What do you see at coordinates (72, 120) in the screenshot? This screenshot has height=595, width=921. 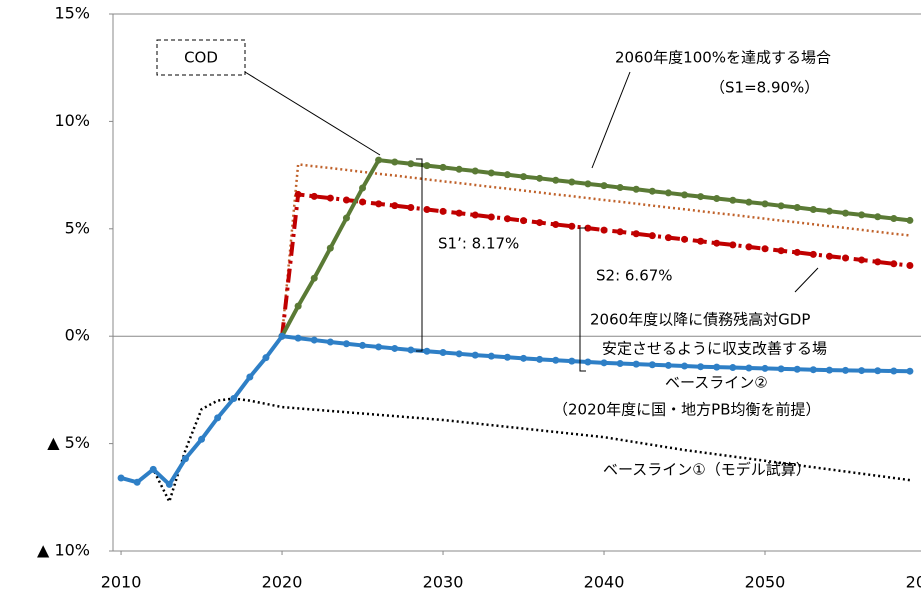 I see `y-tick-label: 10%` at bounding box center [72, 120].